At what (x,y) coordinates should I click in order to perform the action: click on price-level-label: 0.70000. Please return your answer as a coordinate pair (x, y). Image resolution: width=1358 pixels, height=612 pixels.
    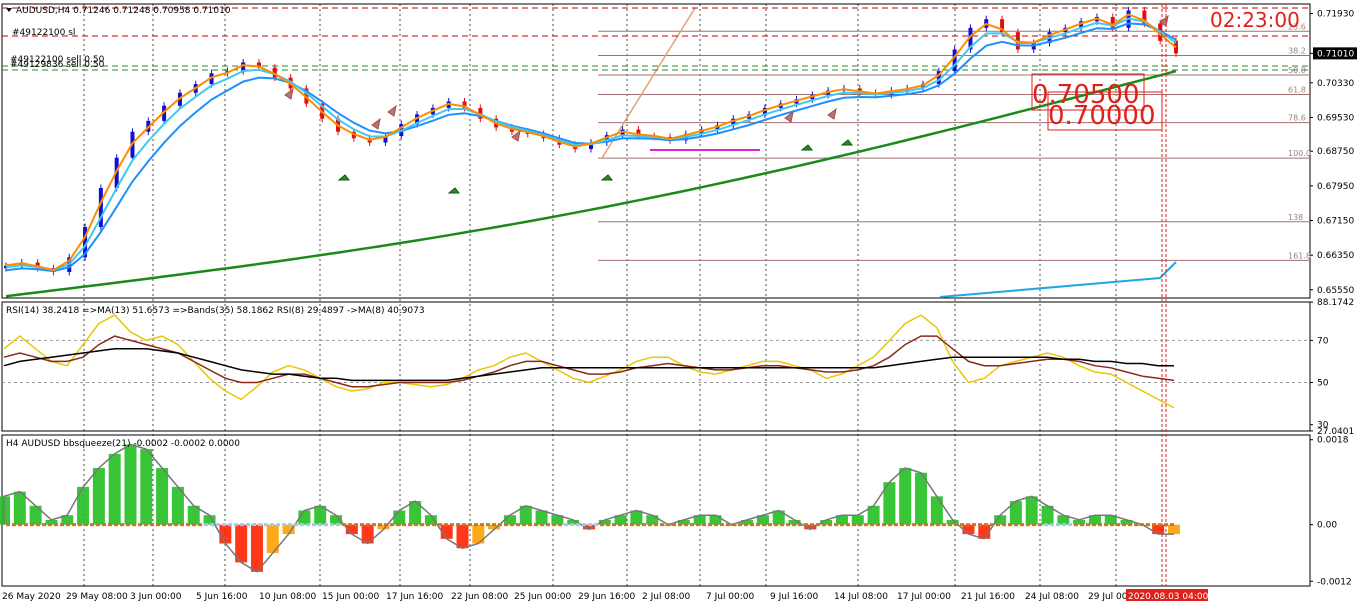
    Looking at the image, I should click on (1102, 116).